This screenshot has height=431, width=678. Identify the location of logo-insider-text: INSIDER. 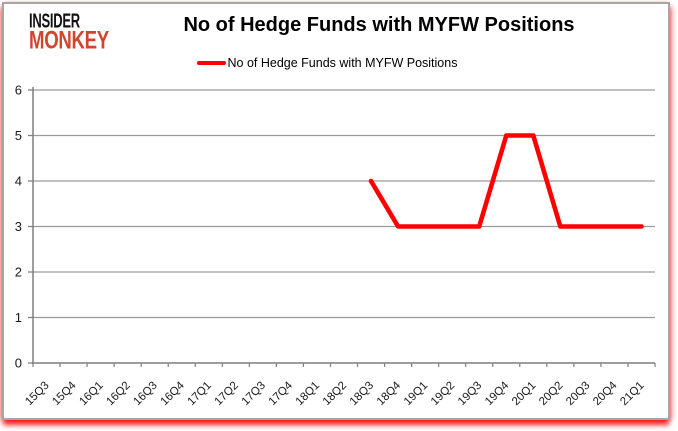
(54, 21).